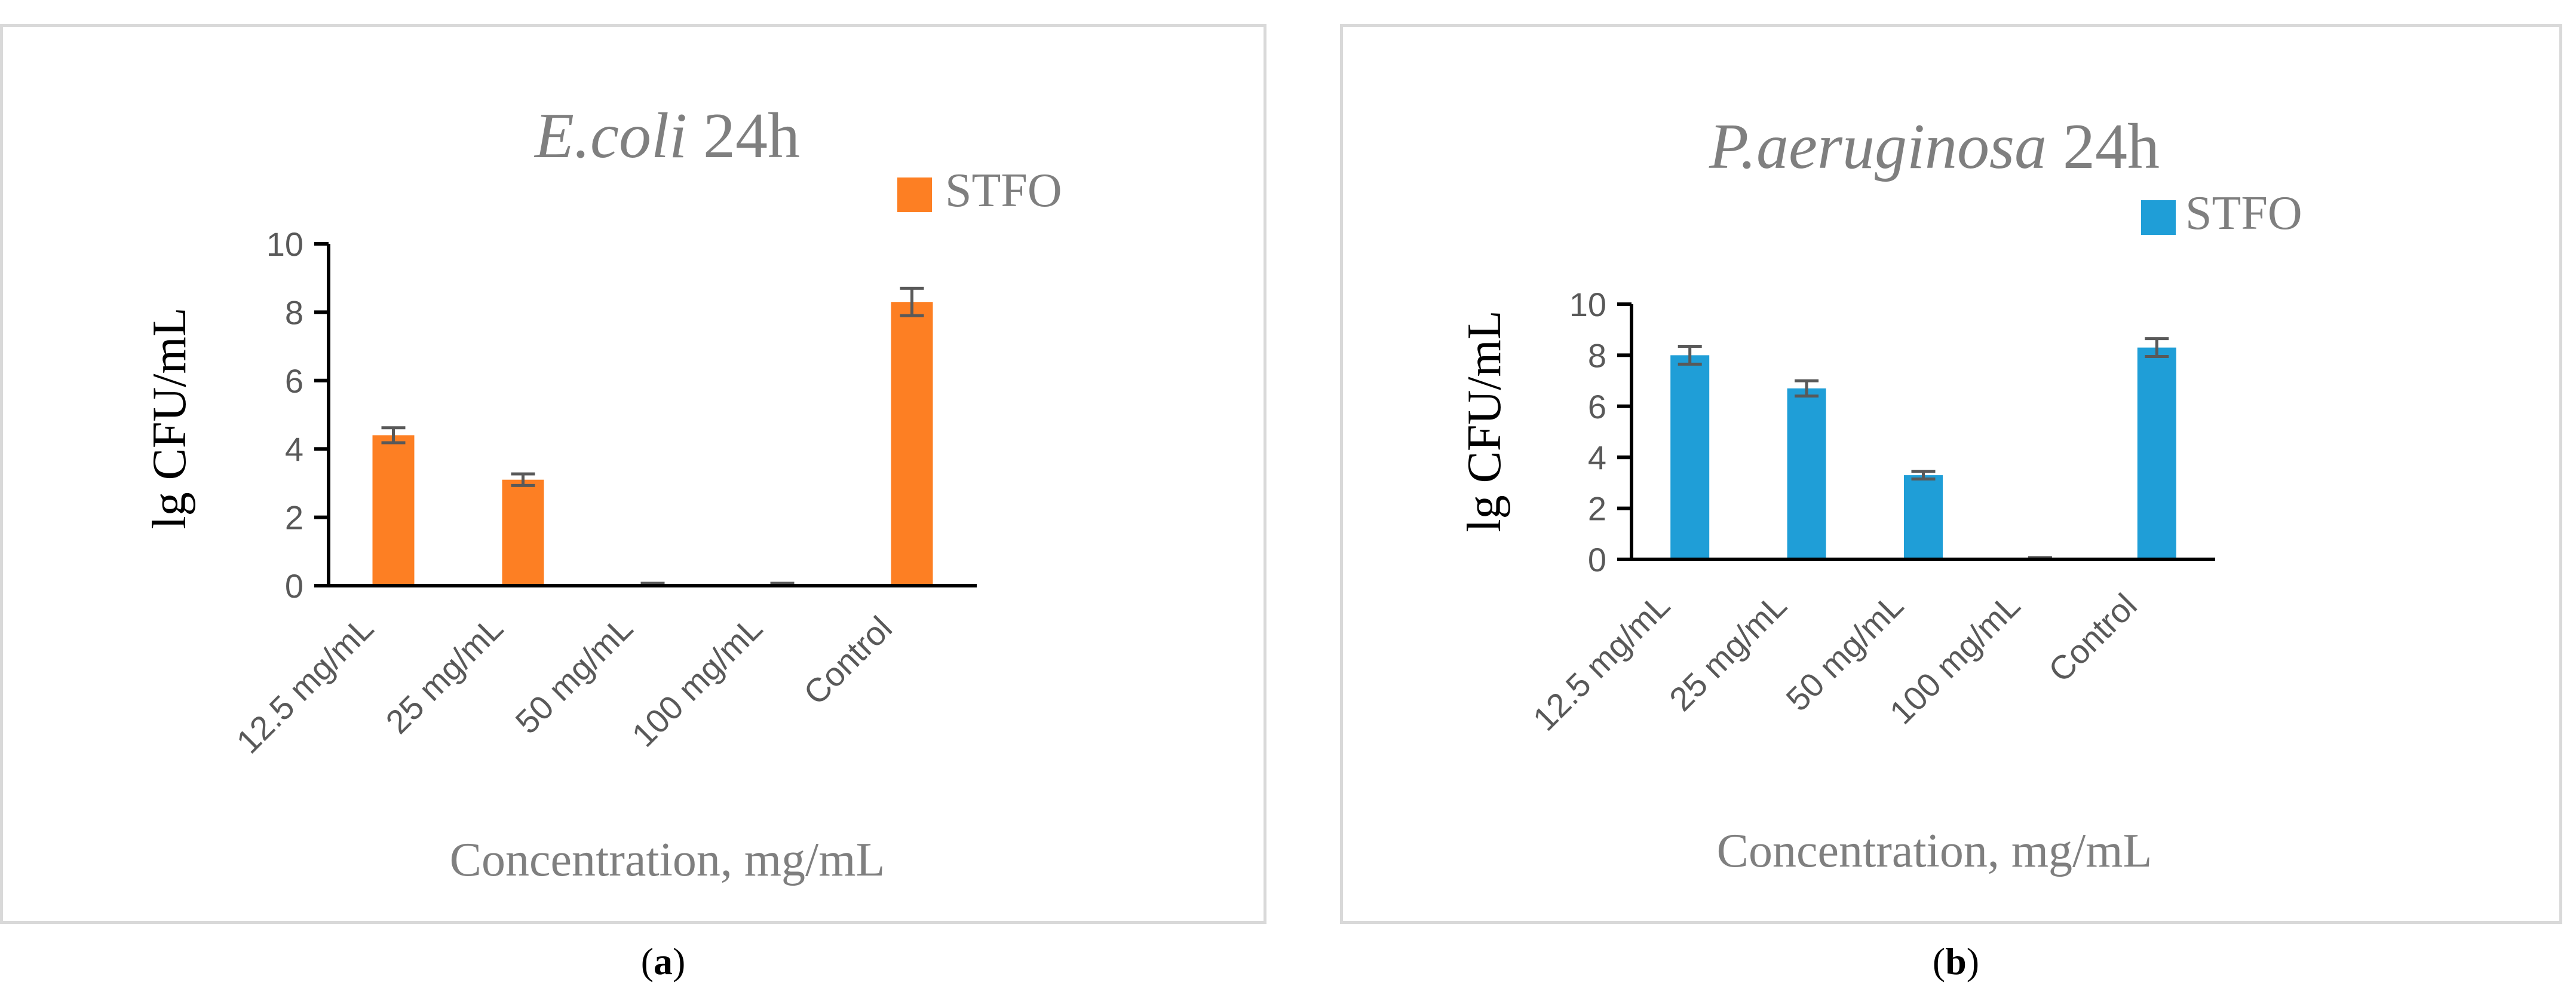 The width and height of the screenshot is (2576, 1007). I want to click on panel-caption-b: (b), so click(1956, 961).